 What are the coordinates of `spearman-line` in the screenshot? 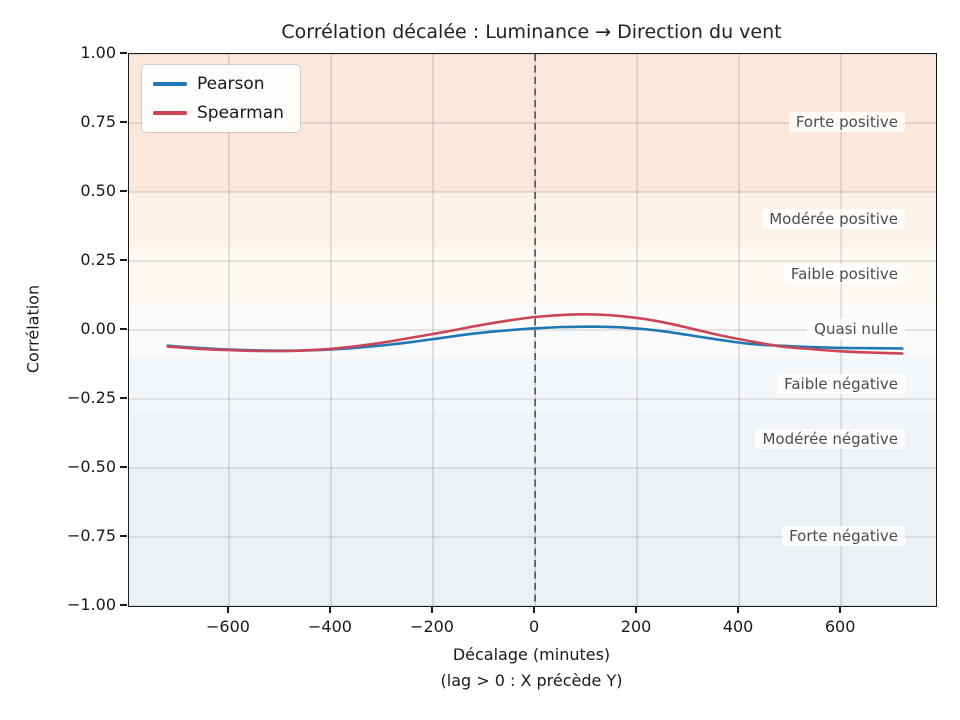 It's located at (535, 334).